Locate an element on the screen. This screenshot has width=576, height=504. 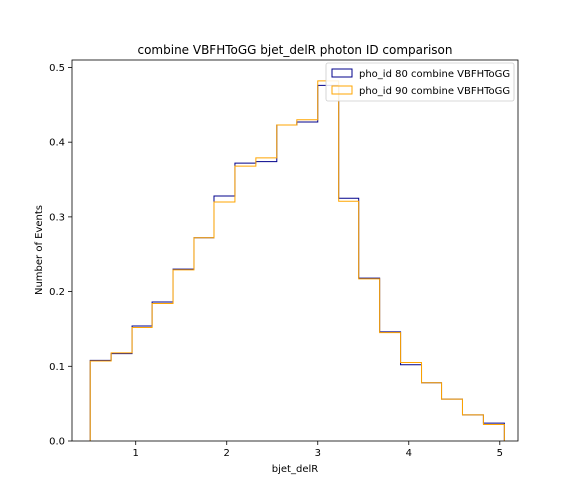
x-axis-label: bjet_delR is located at coordinates (295, 469).